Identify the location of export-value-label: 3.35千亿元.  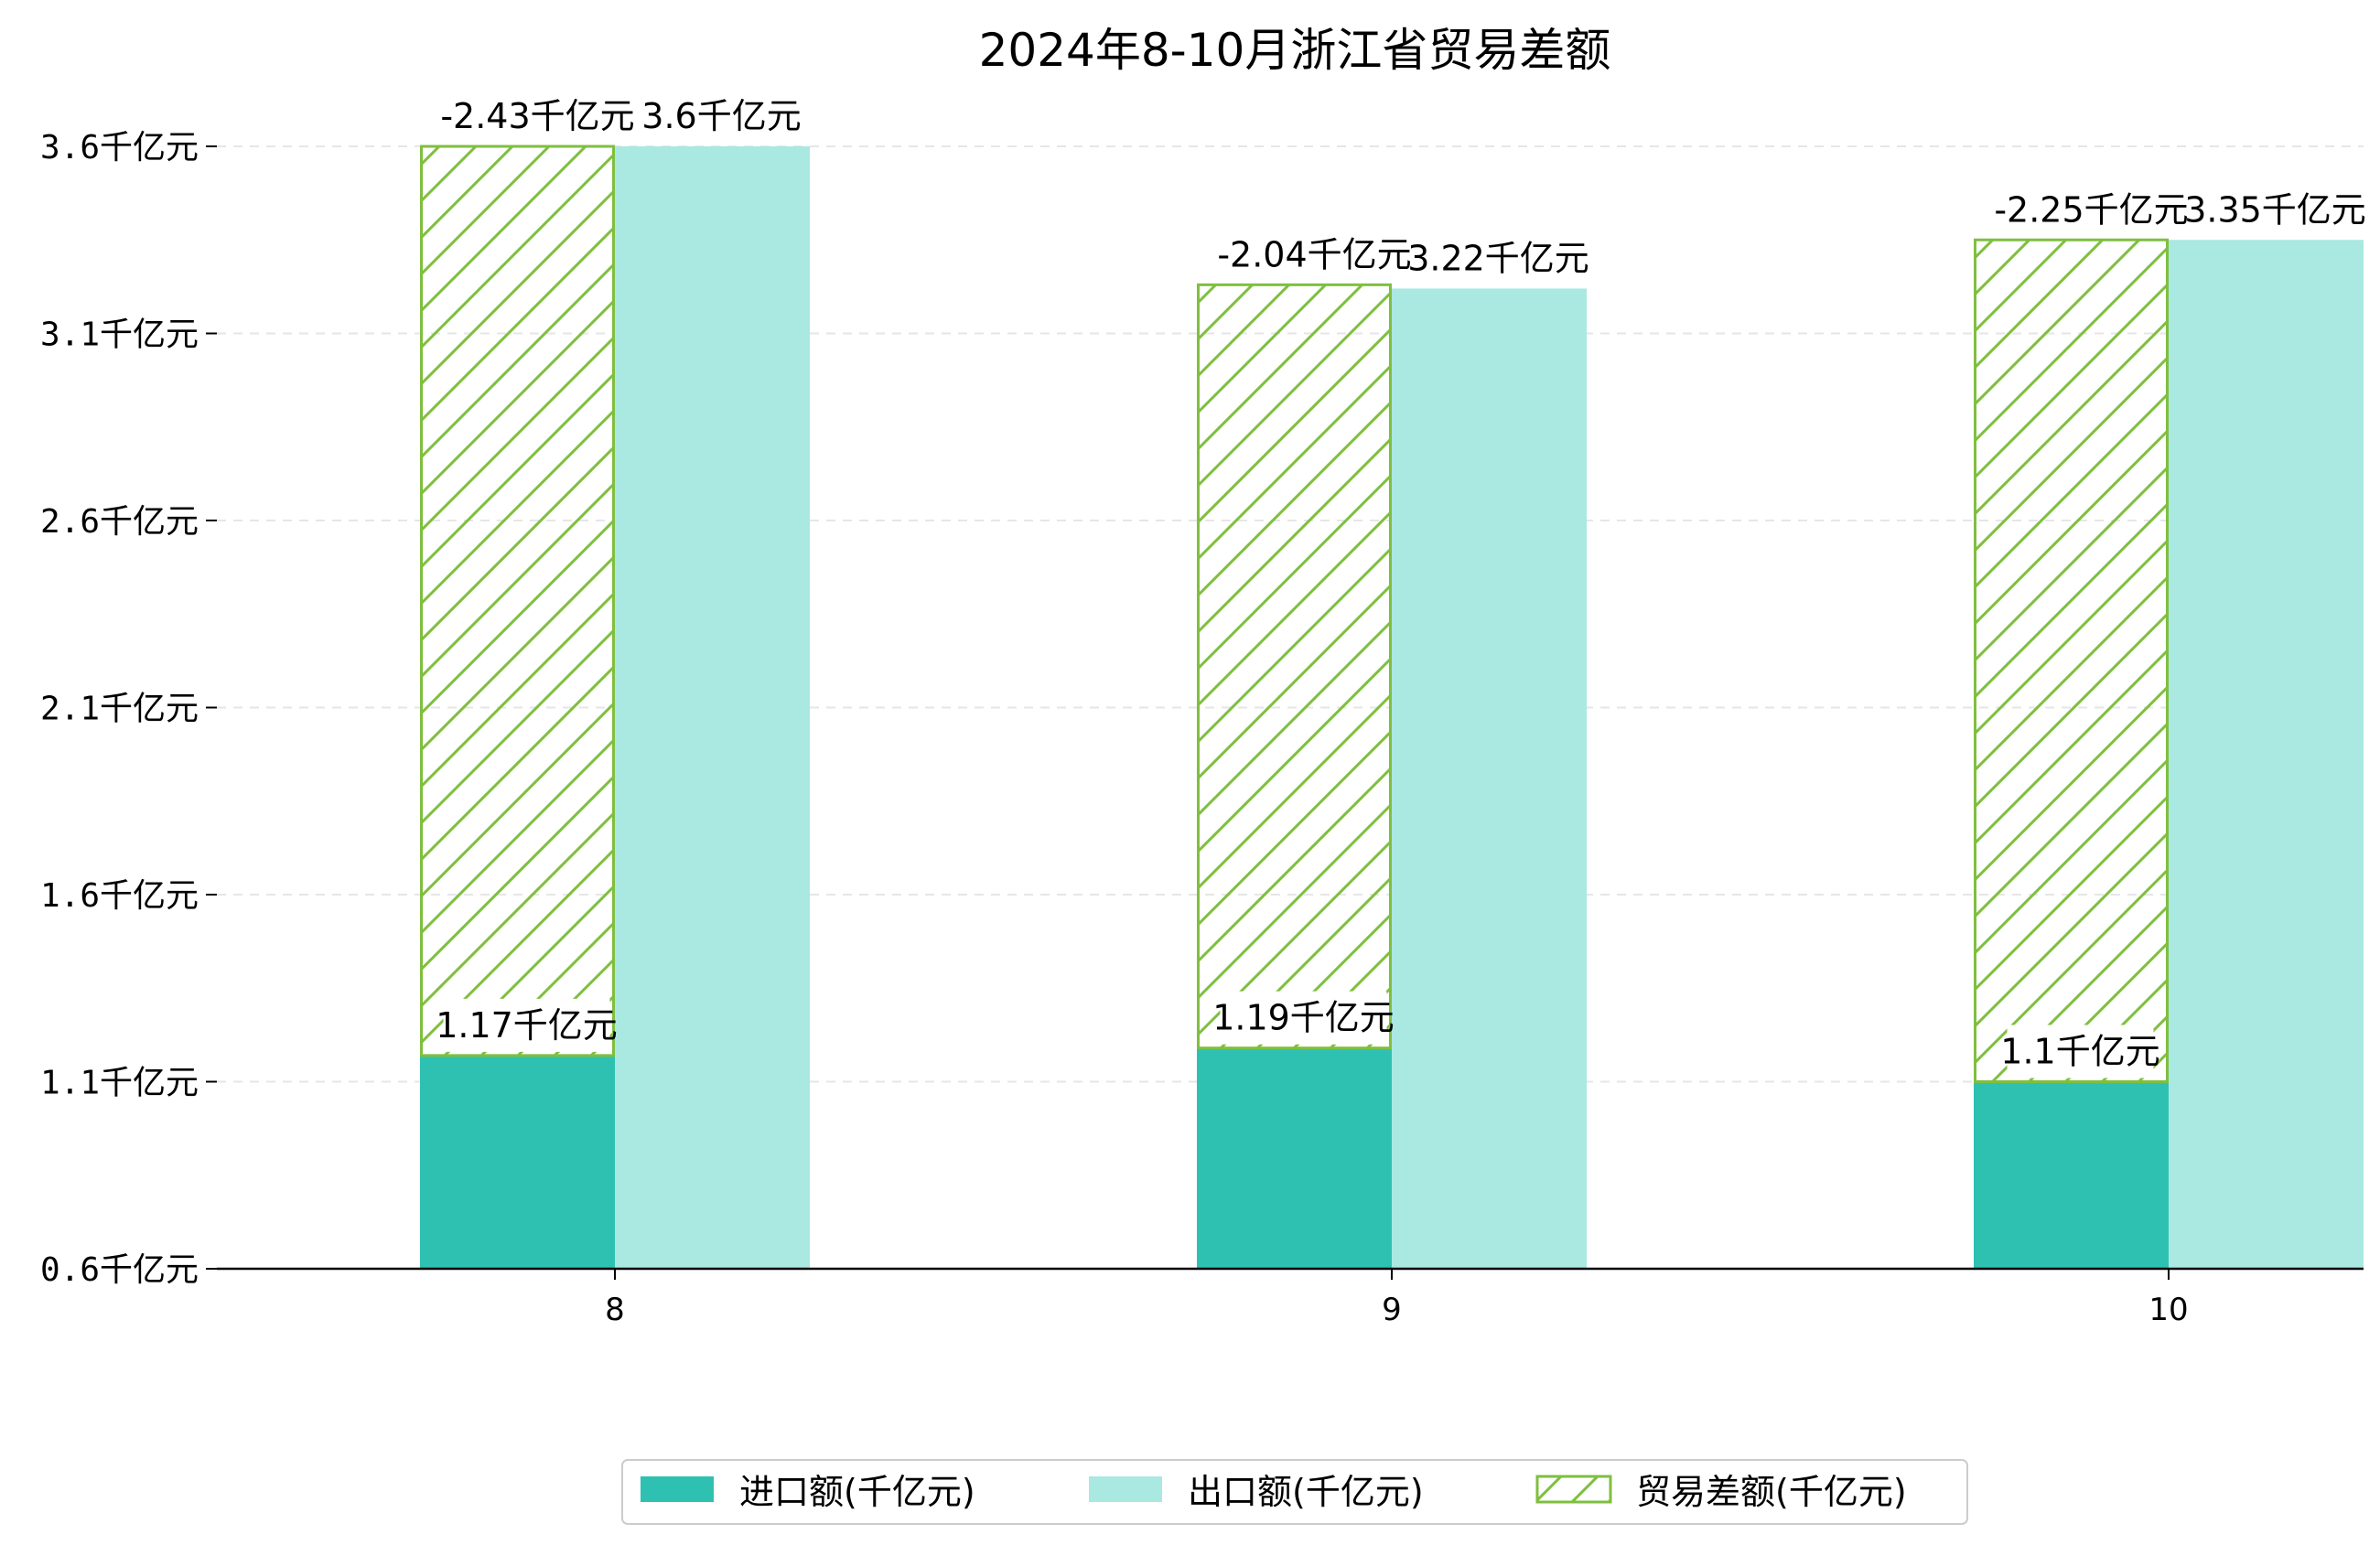
(2275, 209).